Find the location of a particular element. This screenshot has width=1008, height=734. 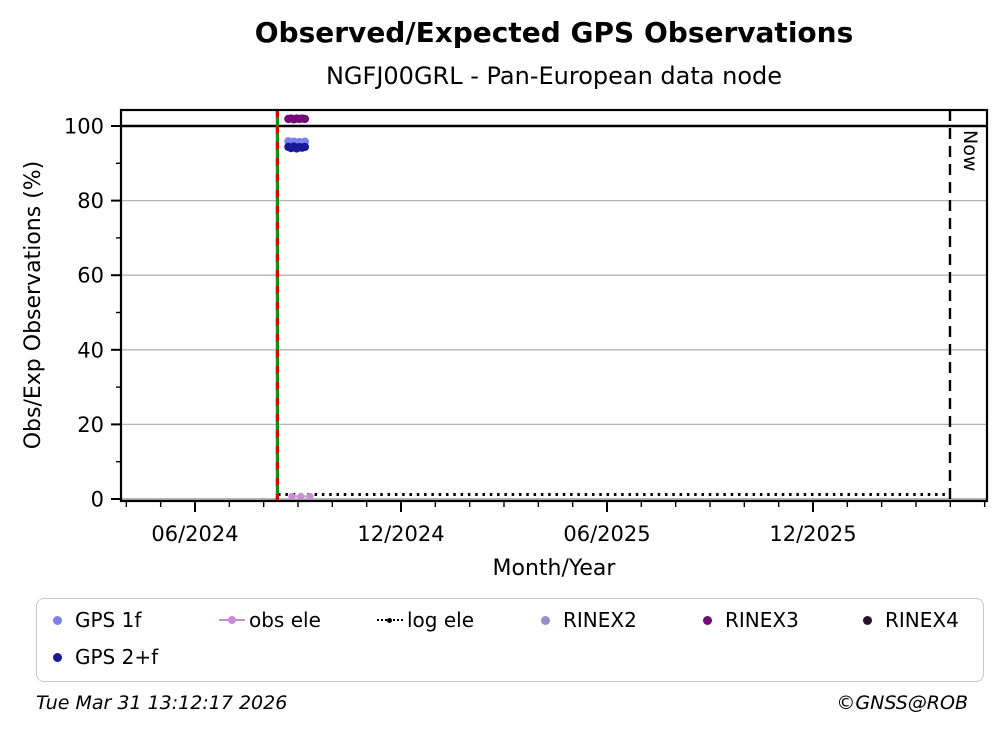

legend-item-rinex3: RINEX3 is located at coordinates (751, 620).